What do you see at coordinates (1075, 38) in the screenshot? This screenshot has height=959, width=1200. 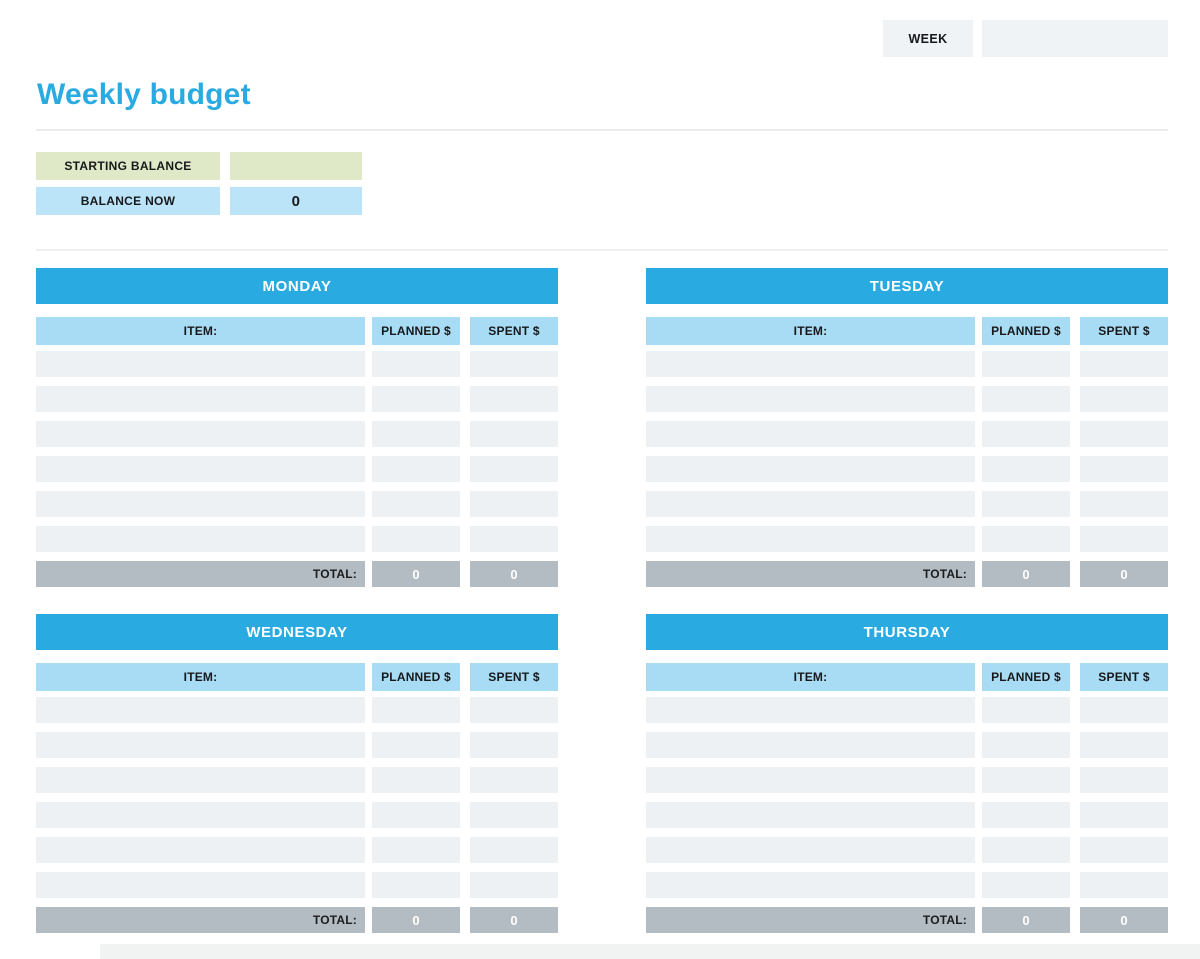 I see `week-value-cell` at bounding box center [1075, 38].